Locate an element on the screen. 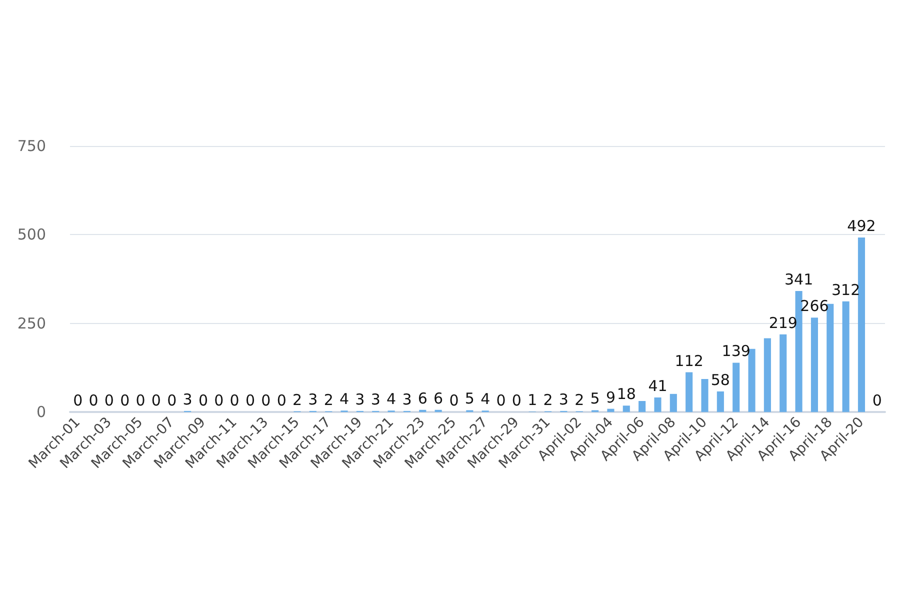  y-tick-label: 0 is located at coordinates (41, 412).